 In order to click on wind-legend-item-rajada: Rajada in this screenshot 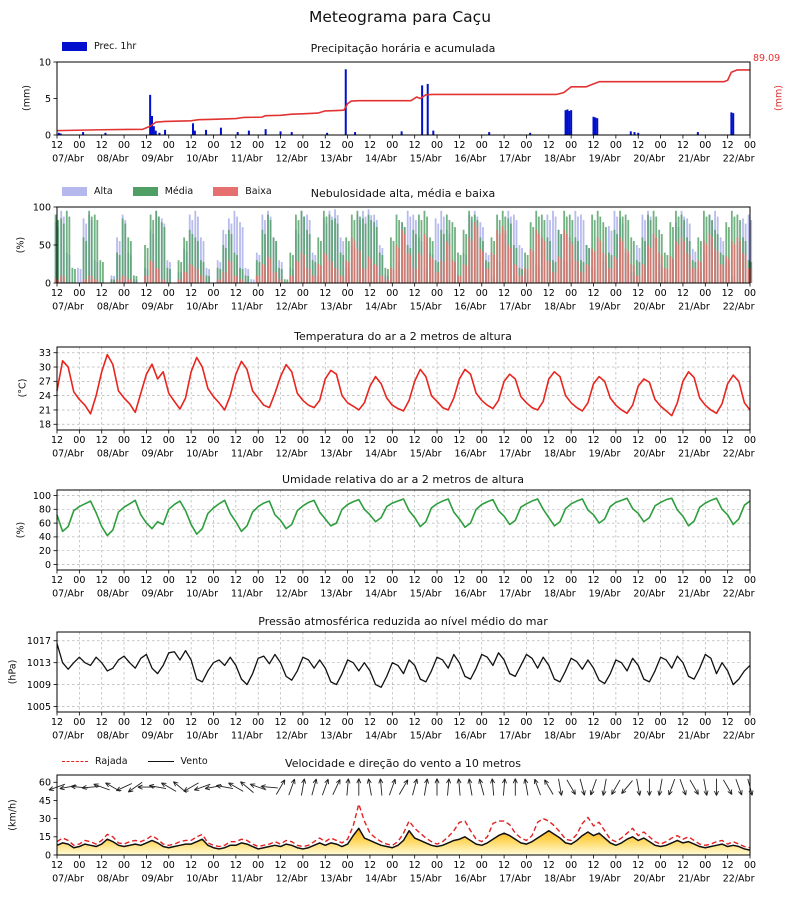, I will do `click(95, 761)`.